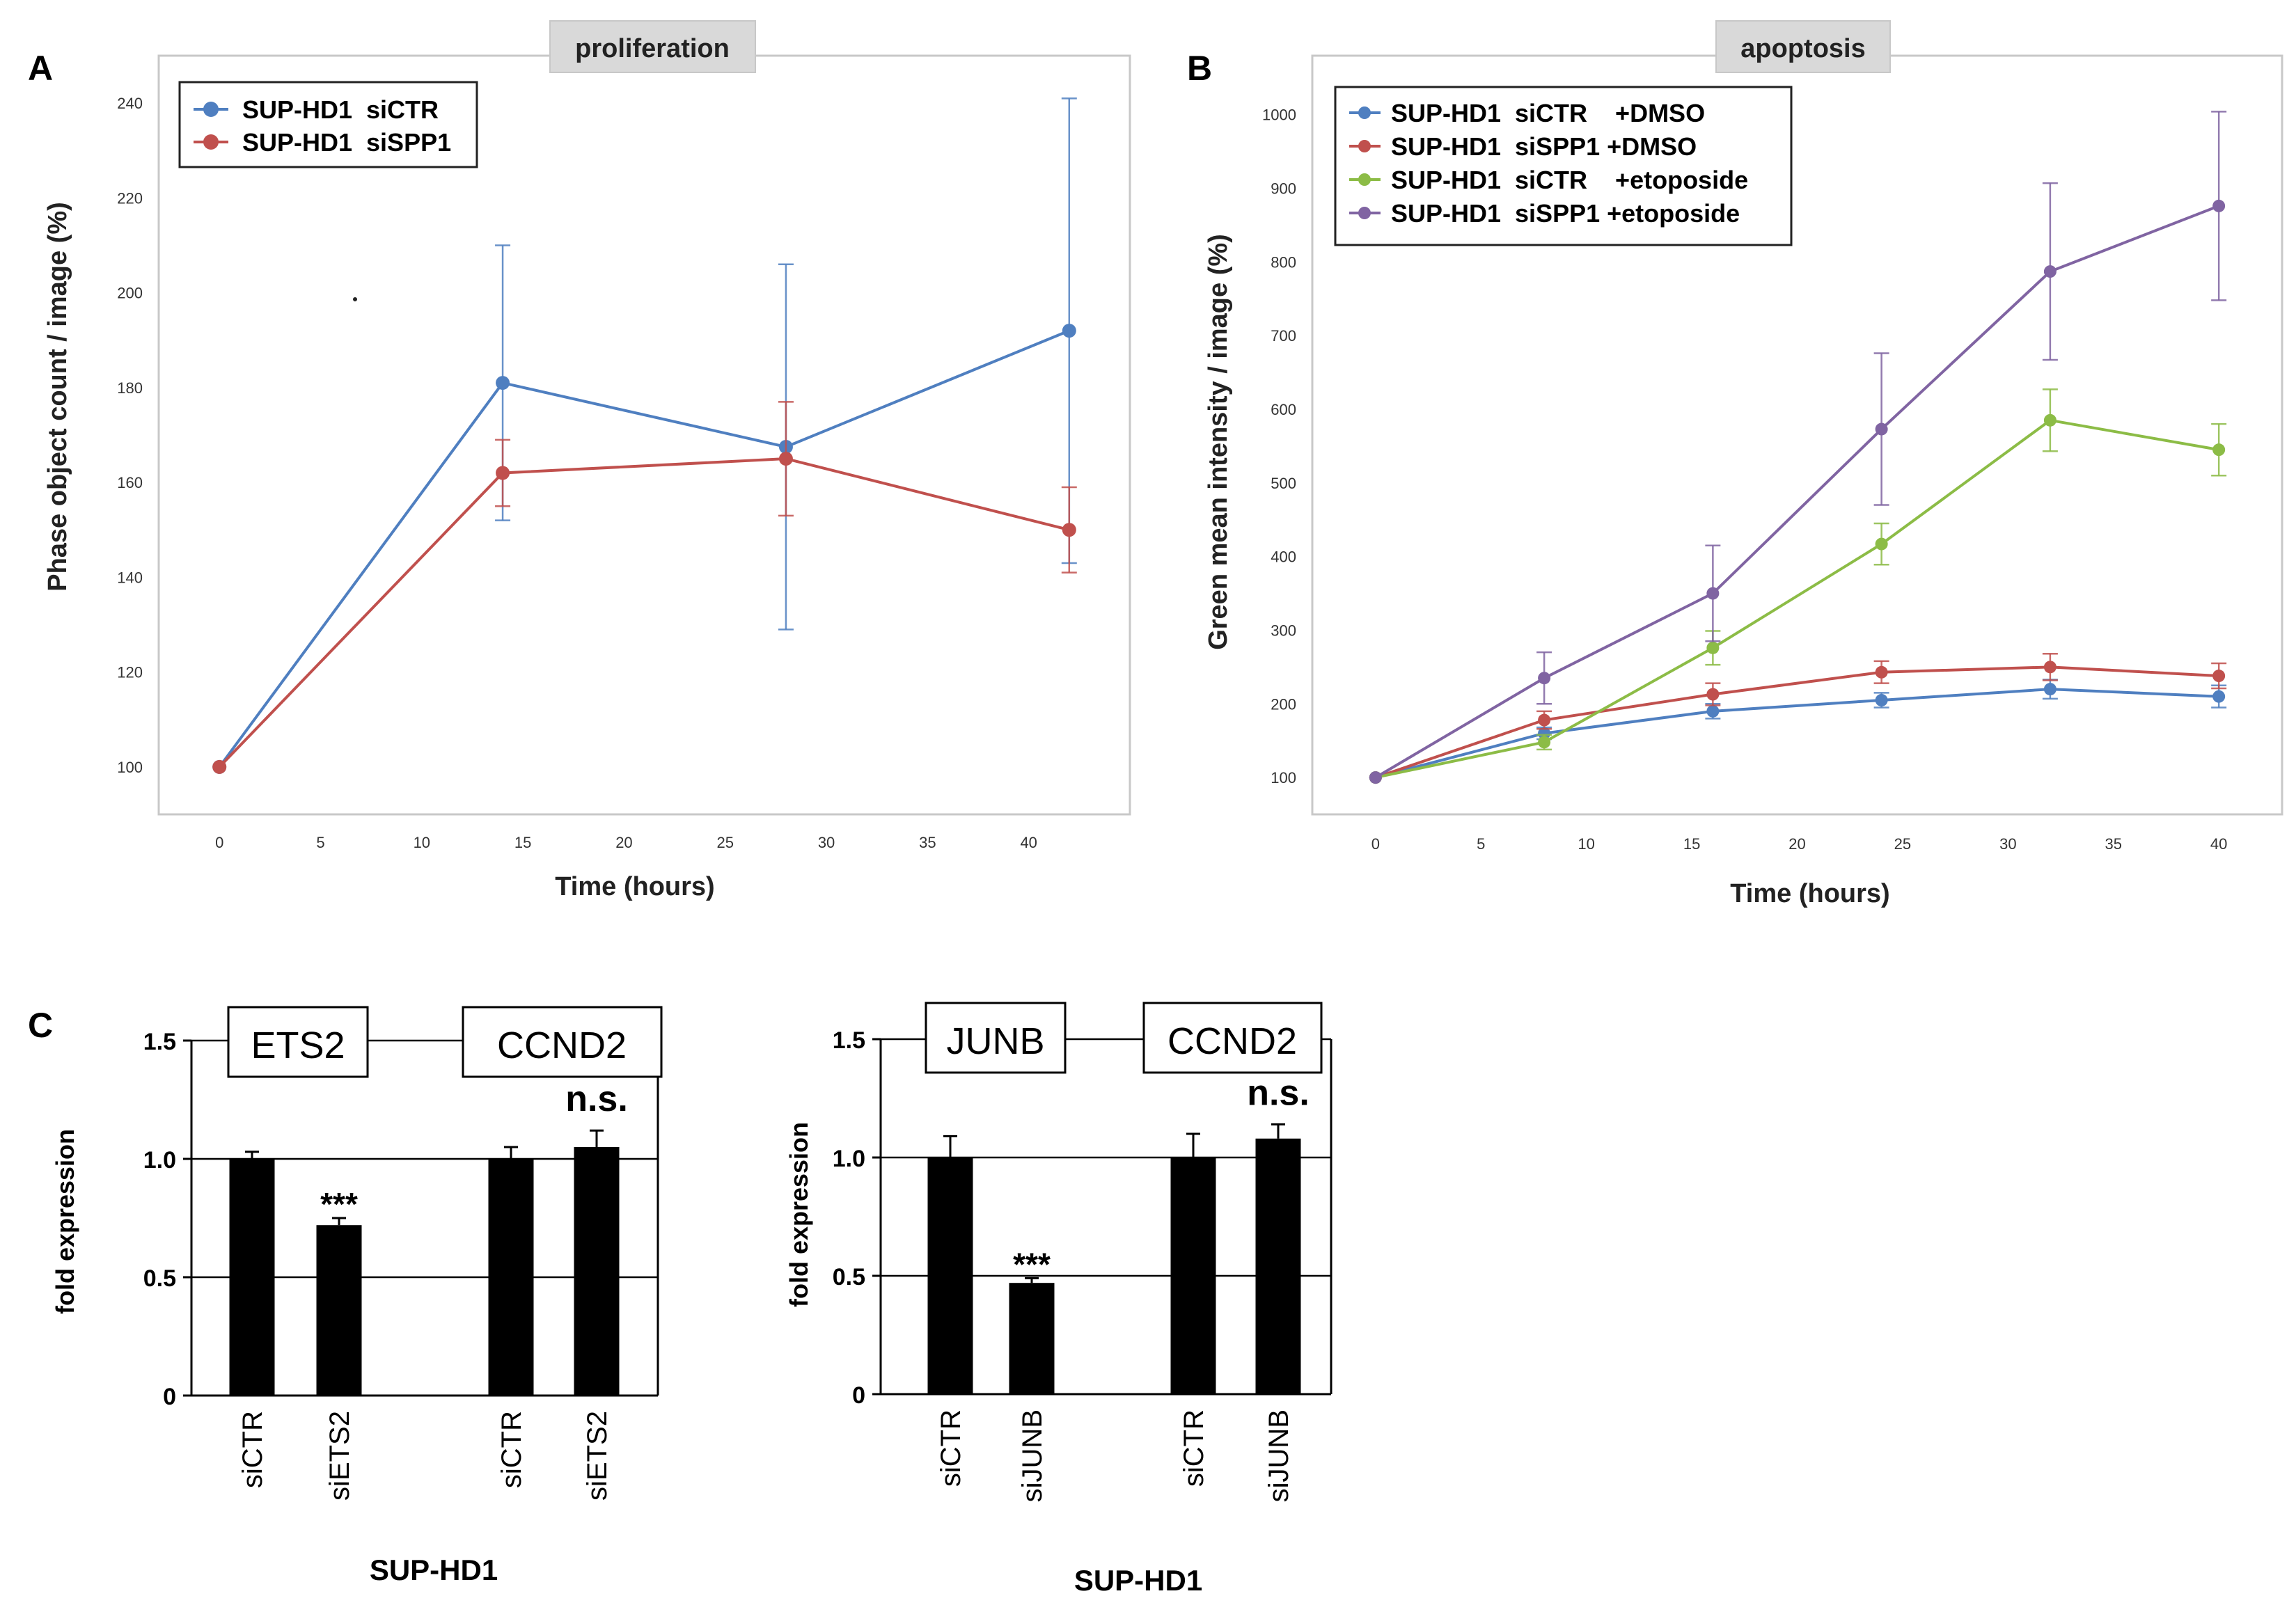  Describe the element at coordinates (428, 1290) in the screenshot. I see `panel-c1-bars: siCTR siETS2 siCTR siETS2 *** n.s.` at that location.